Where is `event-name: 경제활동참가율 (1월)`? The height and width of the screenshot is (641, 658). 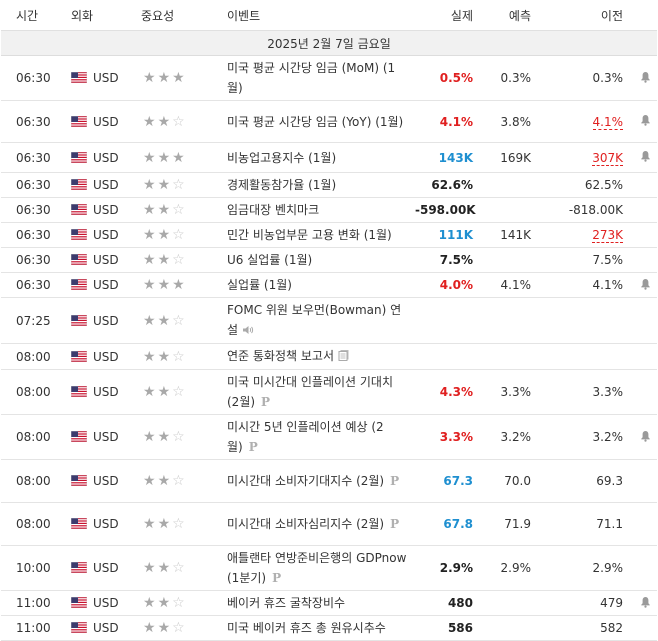
event-name: 경제활동참가율 (1월) is located at coordinates (282, 185).